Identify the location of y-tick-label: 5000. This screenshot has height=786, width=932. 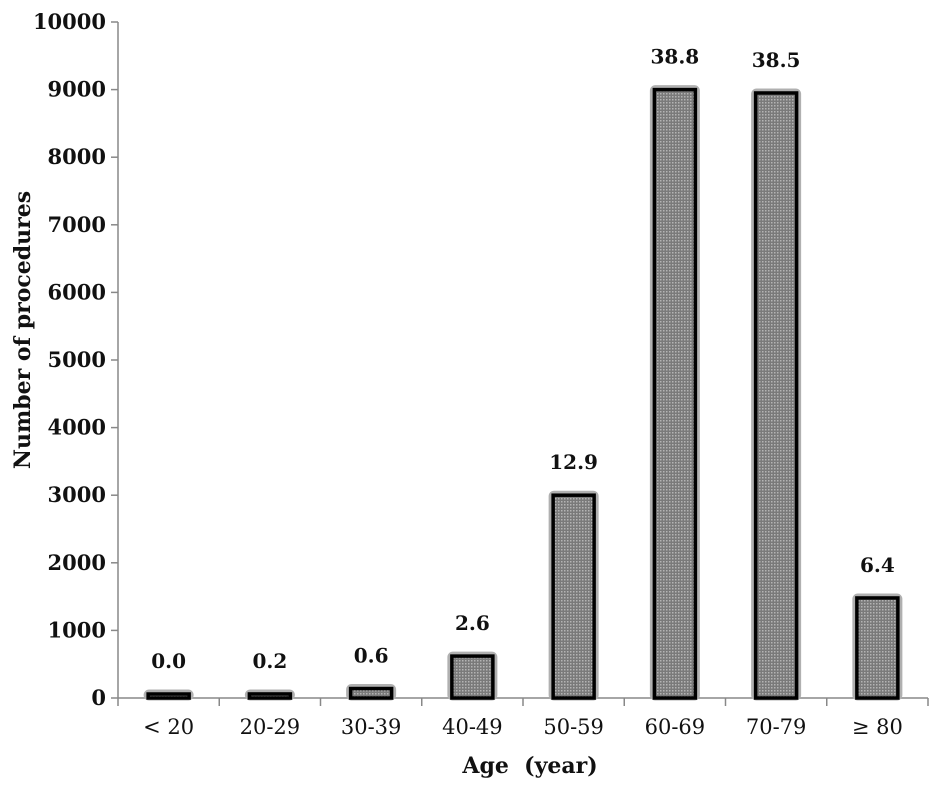
(77, 359).